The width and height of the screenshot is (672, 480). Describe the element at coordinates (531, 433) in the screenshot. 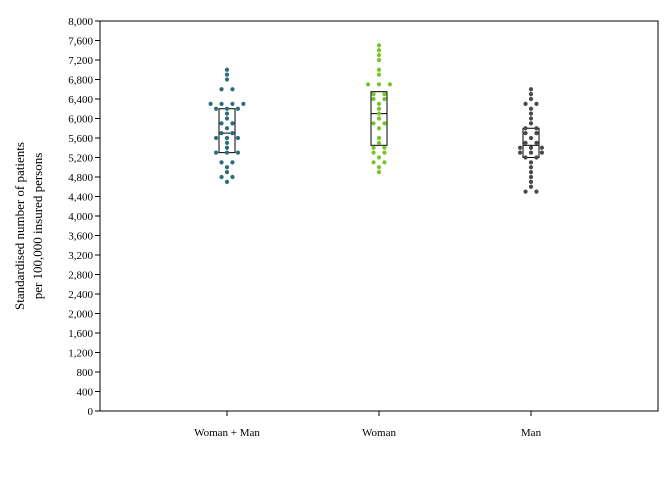

I see `x-tick-label: Man` at that location.